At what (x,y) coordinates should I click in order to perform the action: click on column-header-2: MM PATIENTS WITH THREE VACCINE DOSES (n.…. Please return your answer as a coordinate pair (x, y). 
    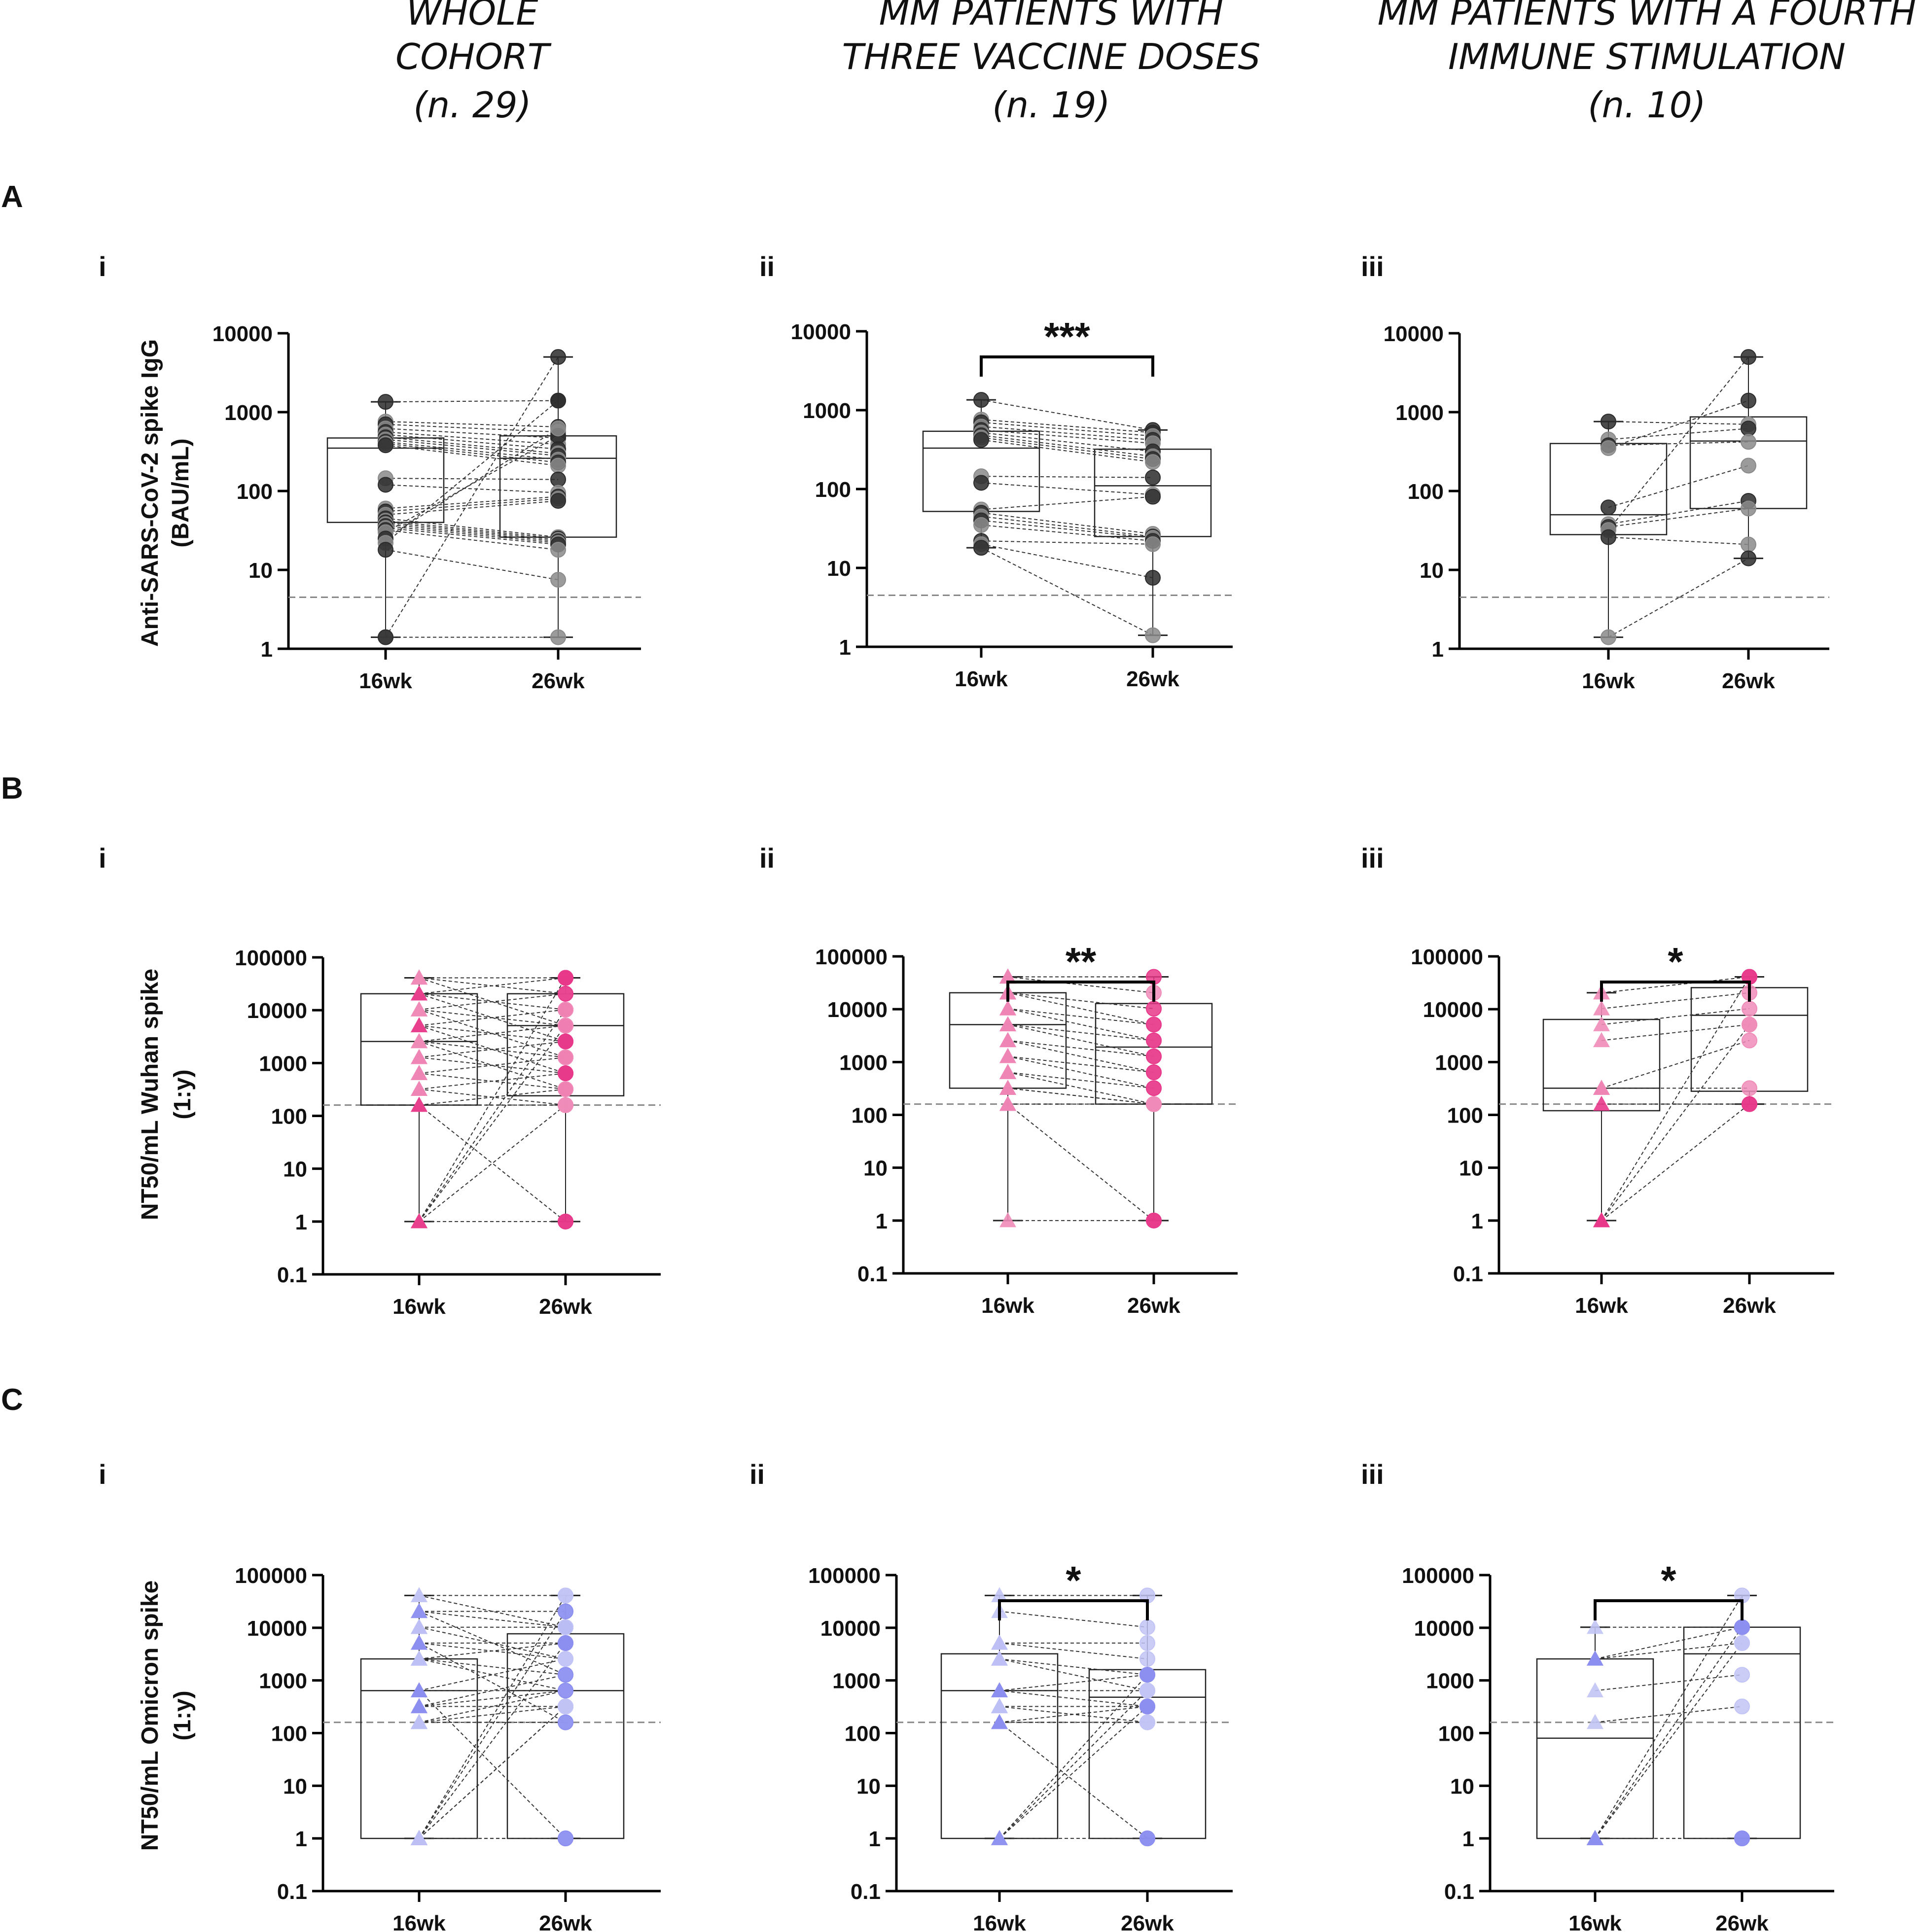
    Looking at the image, I should click on (1051, 63).